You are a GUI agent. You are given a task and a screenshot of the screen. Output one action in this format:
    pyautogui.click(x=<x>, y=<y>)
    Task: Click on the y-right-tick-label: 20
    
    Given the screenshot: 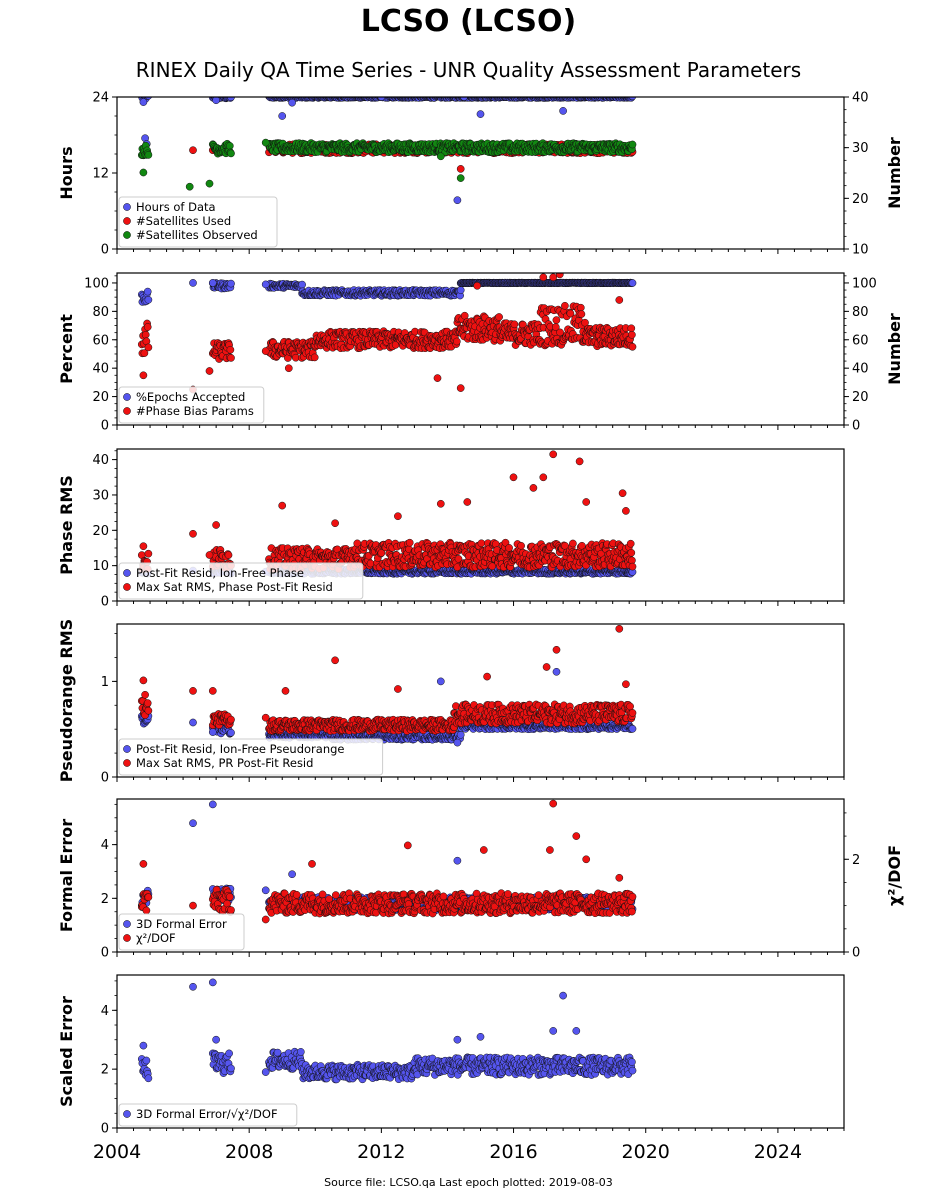 What is the action you would take?
    pyautogui.click(x=860, y=397)
    